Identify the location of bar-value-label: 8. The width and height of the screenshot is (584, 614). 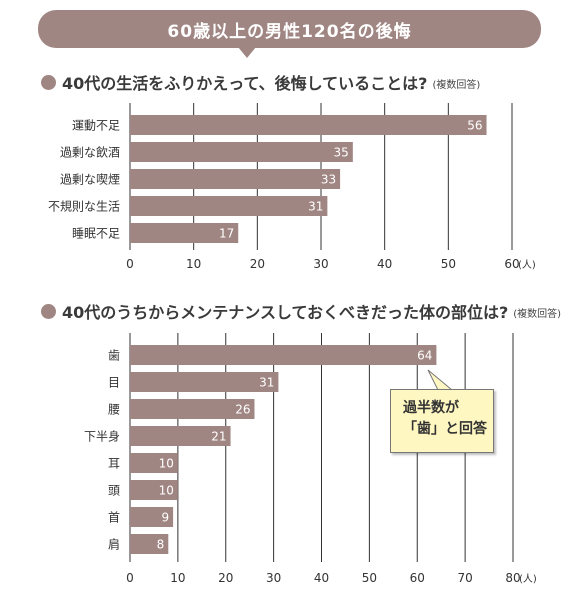
(161, 545).